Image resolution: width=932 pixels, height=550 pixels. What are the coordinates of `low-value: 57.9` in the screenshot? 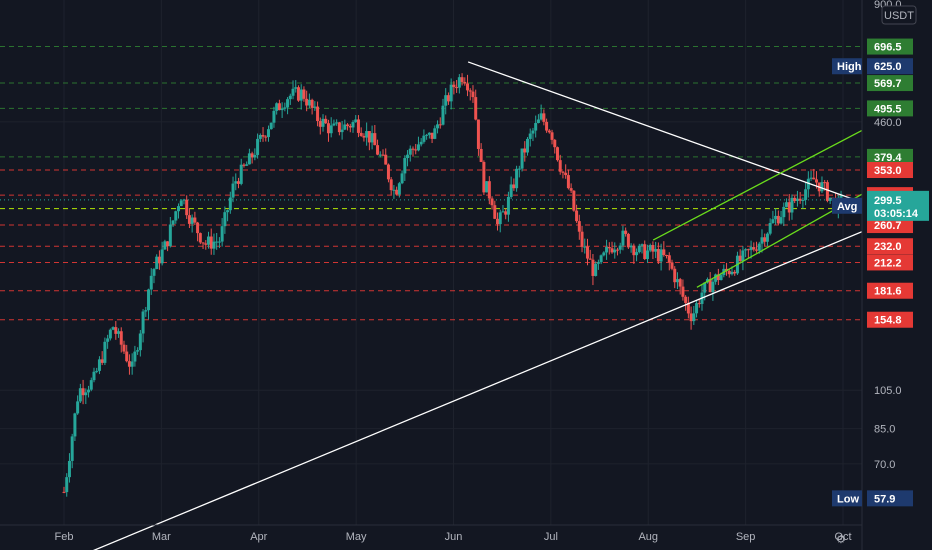 It's located at (884, 499).